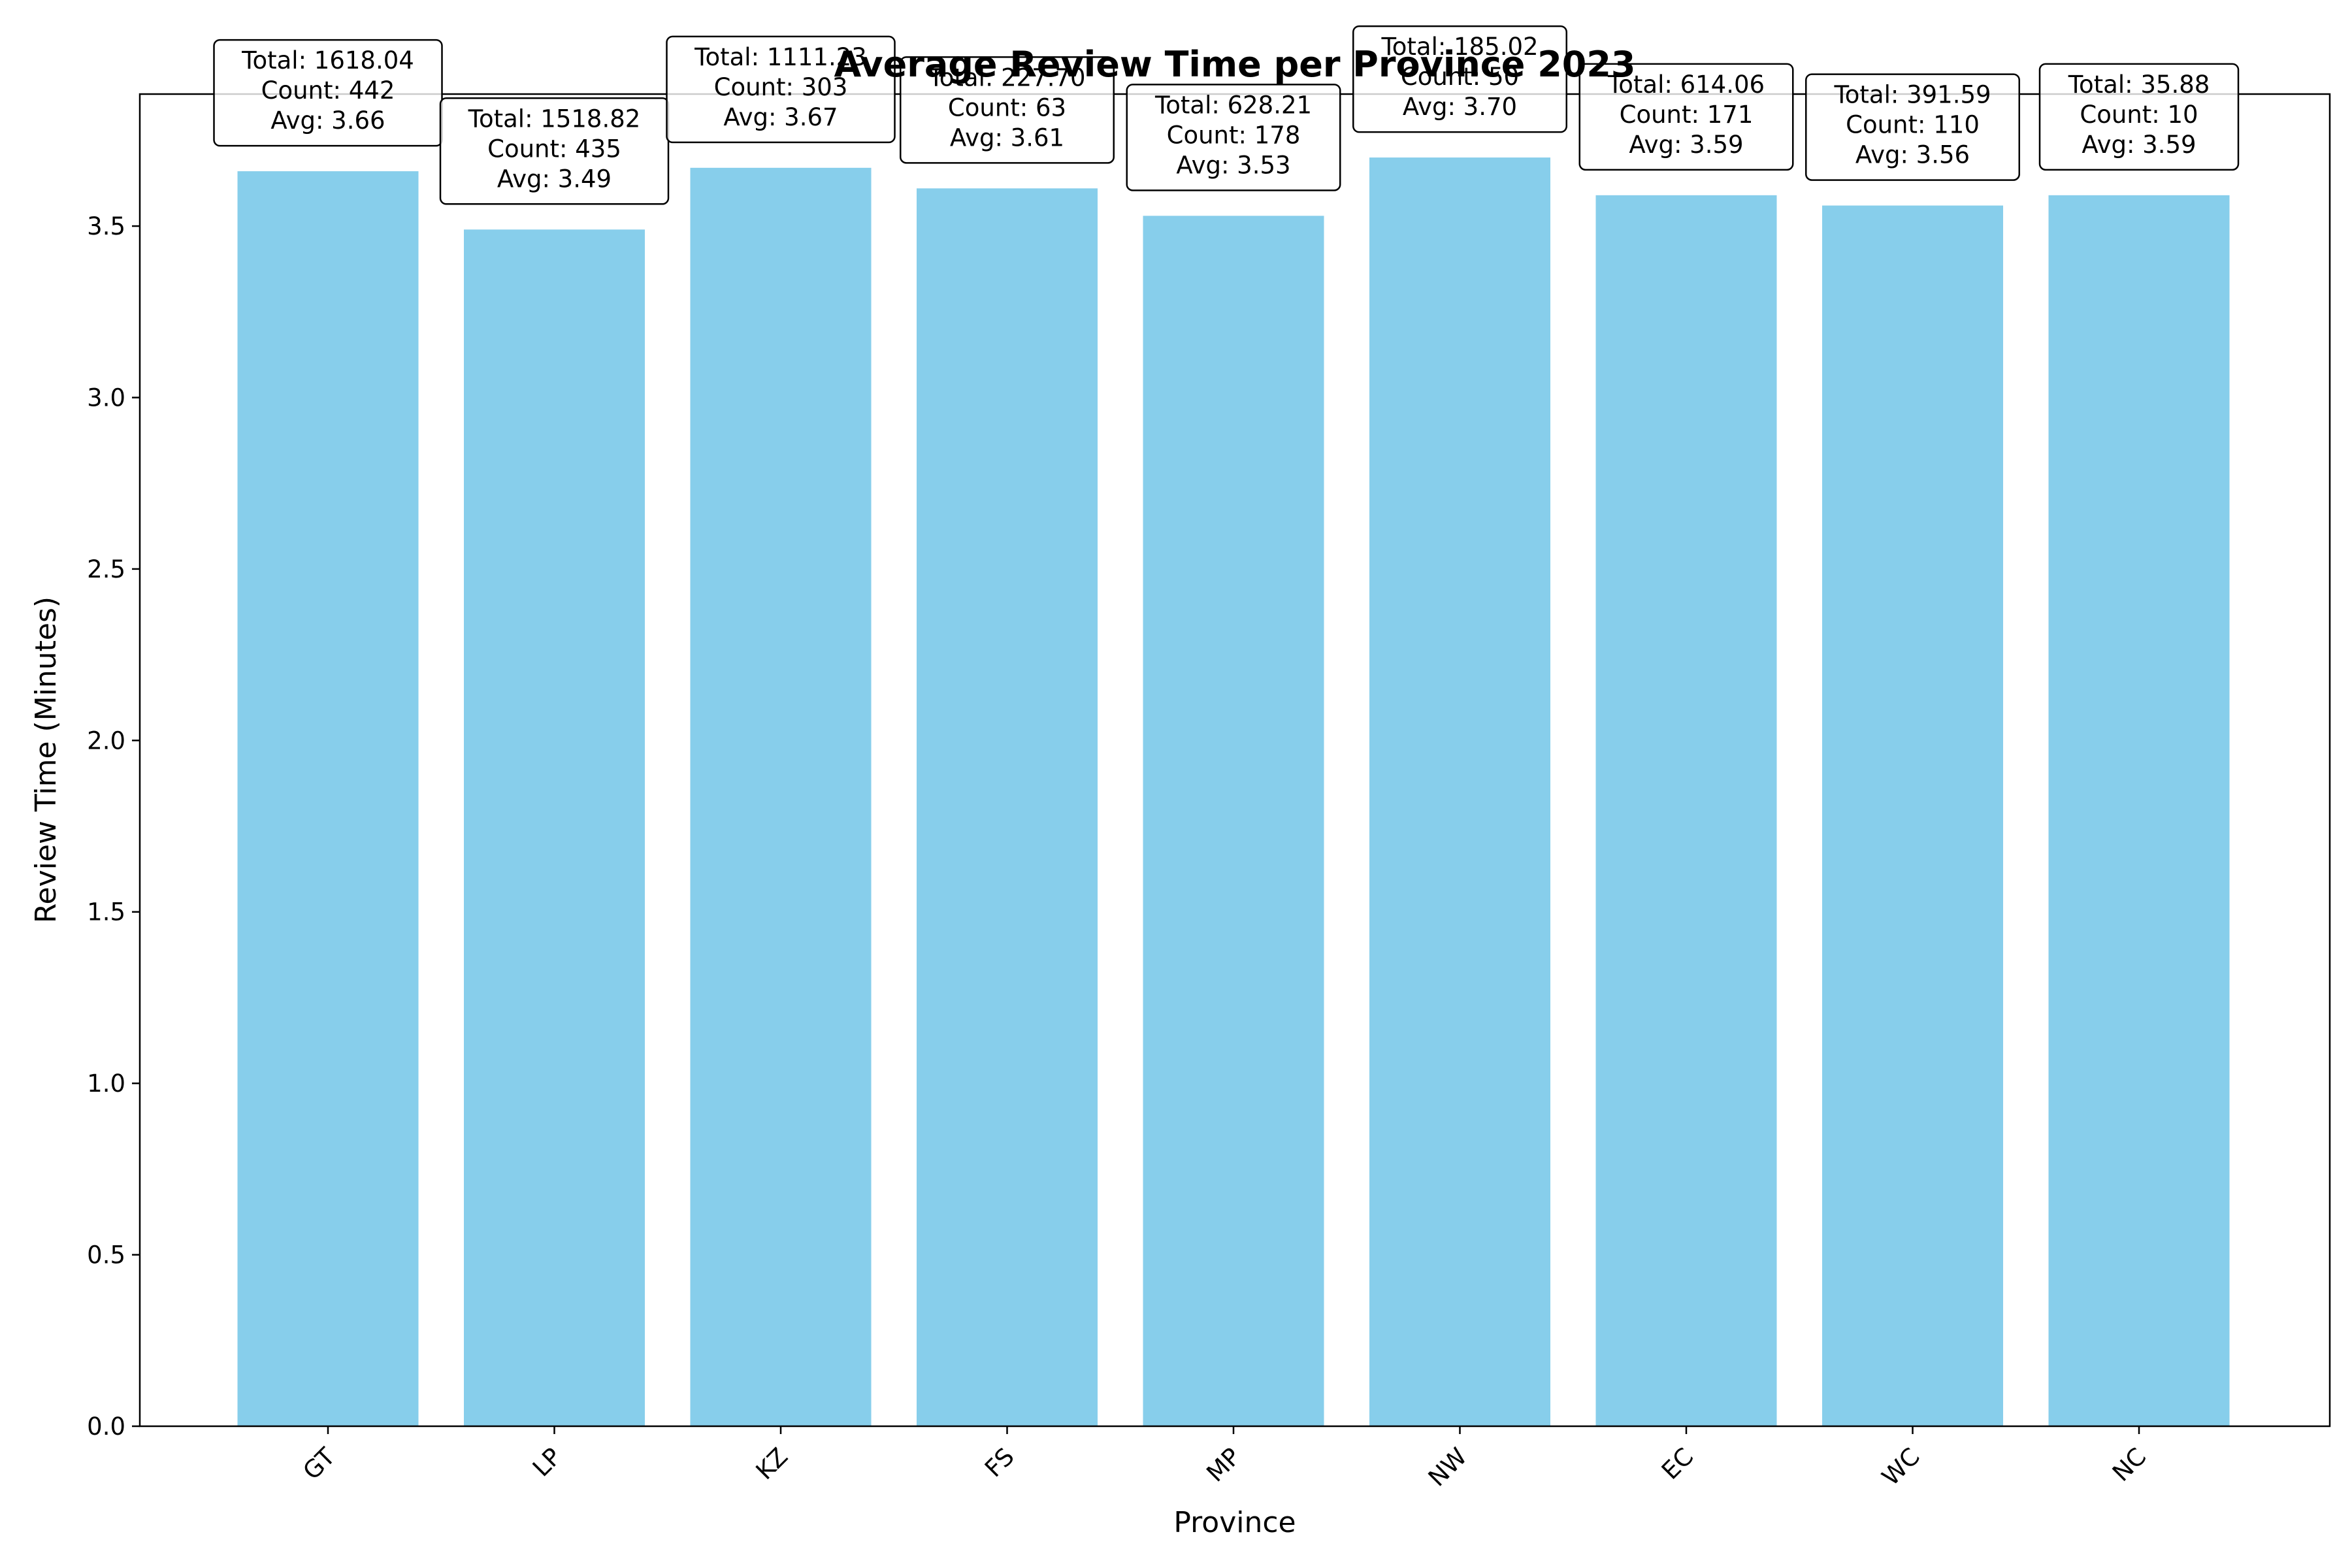  What do you see at coordinates (2139, 811) in the screenshot?
I see `bar-nc` at bounding box center [2139, 811].